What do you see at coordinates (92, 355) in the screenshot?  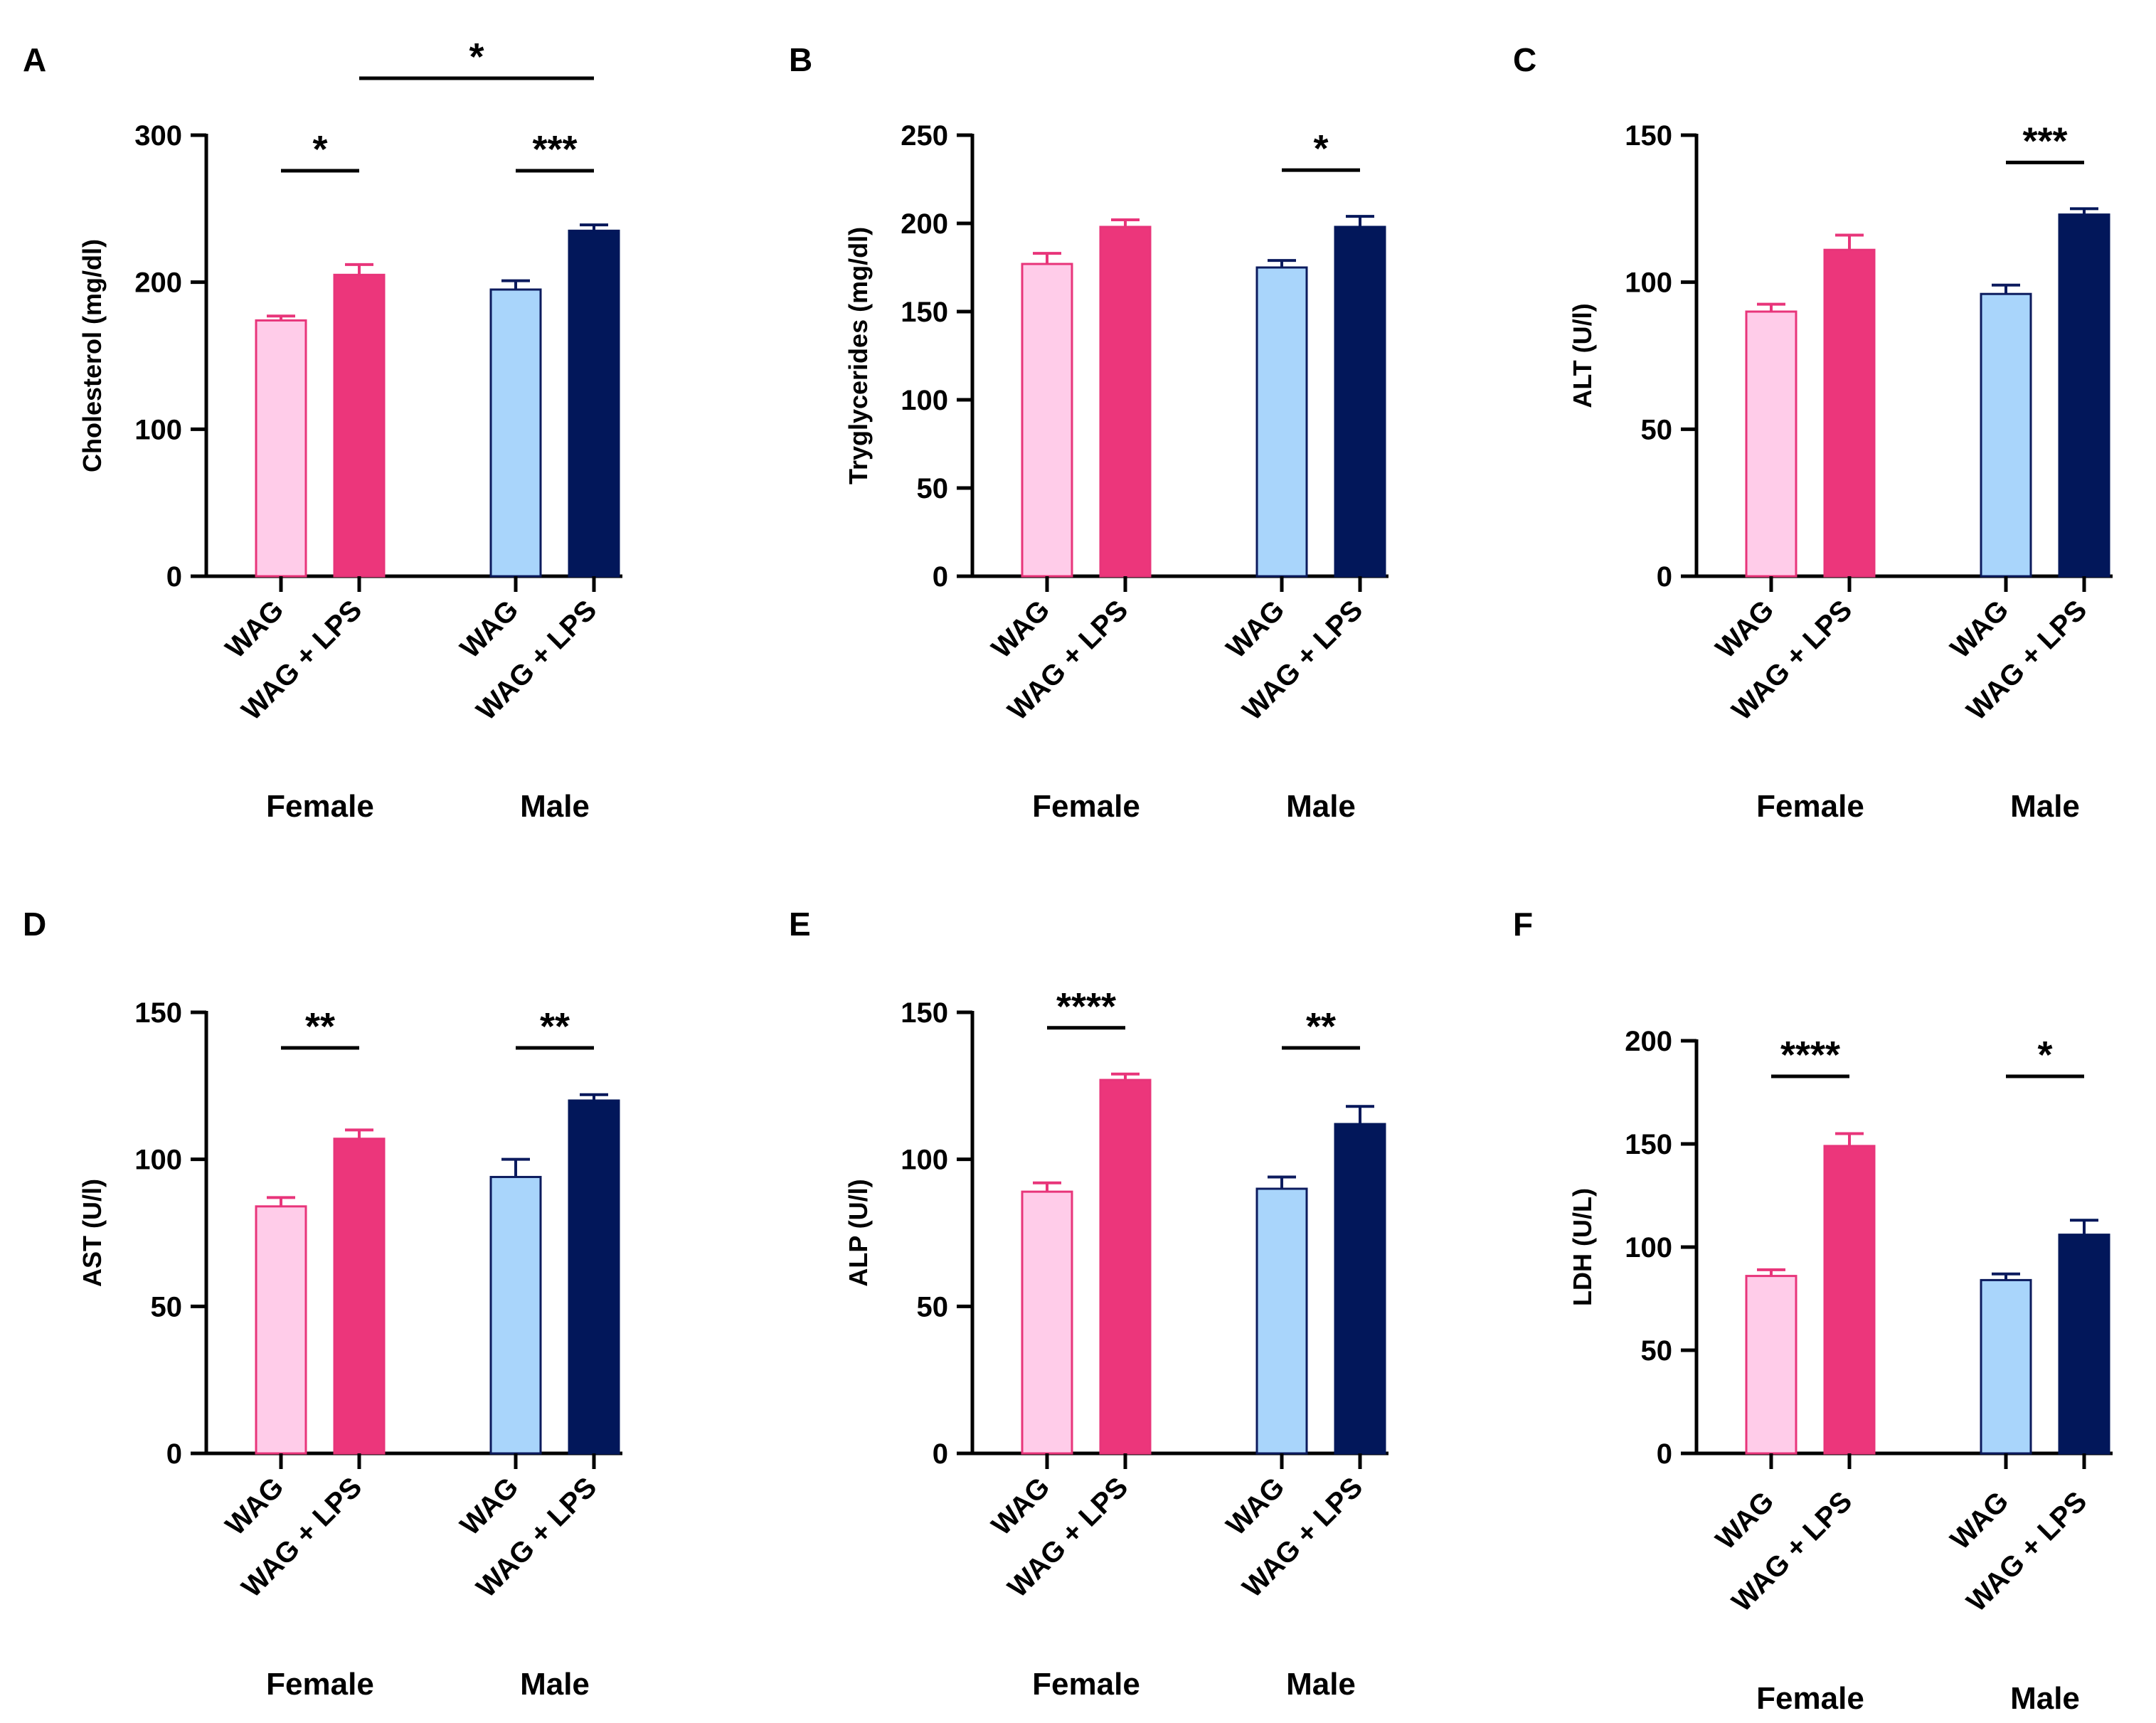 I see `y-axis-title: Cholesterol (mg/dl)` at bounding box center [92, 355].